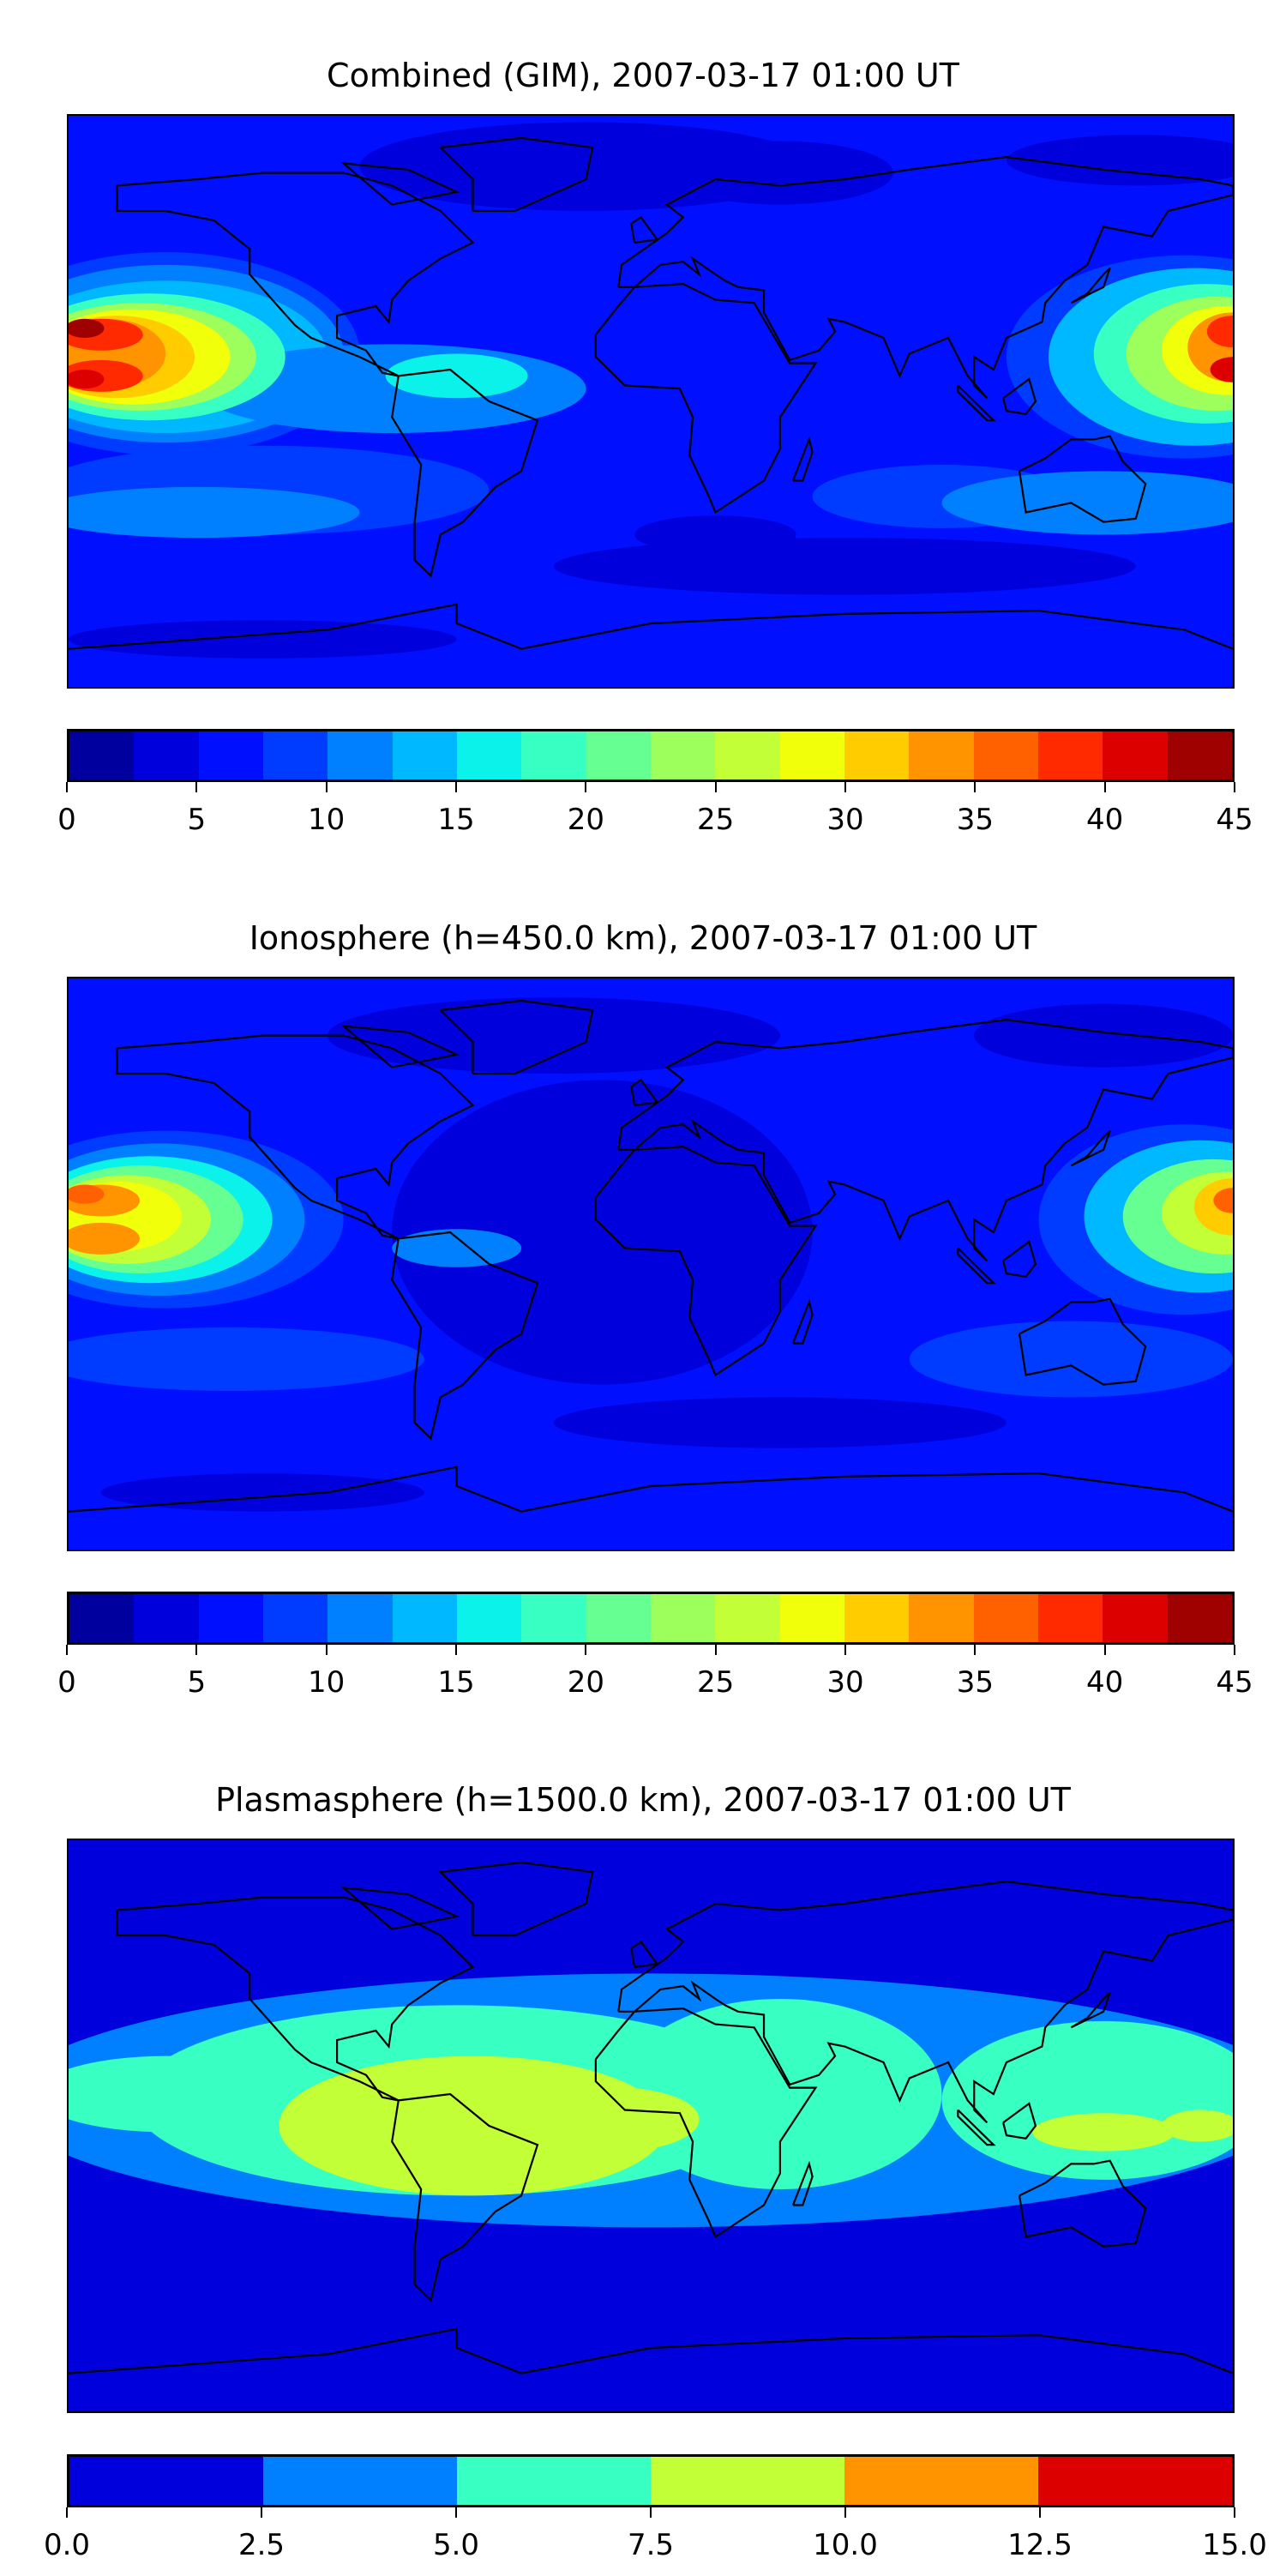 The image size is (1286, 2576). What do you see at coordinates (655, 816) in the screenshot?
I see `colorbar-ticks-combined: 0 5 10 15 20 25 30 35 40 45` at bounding box center [655, 816].